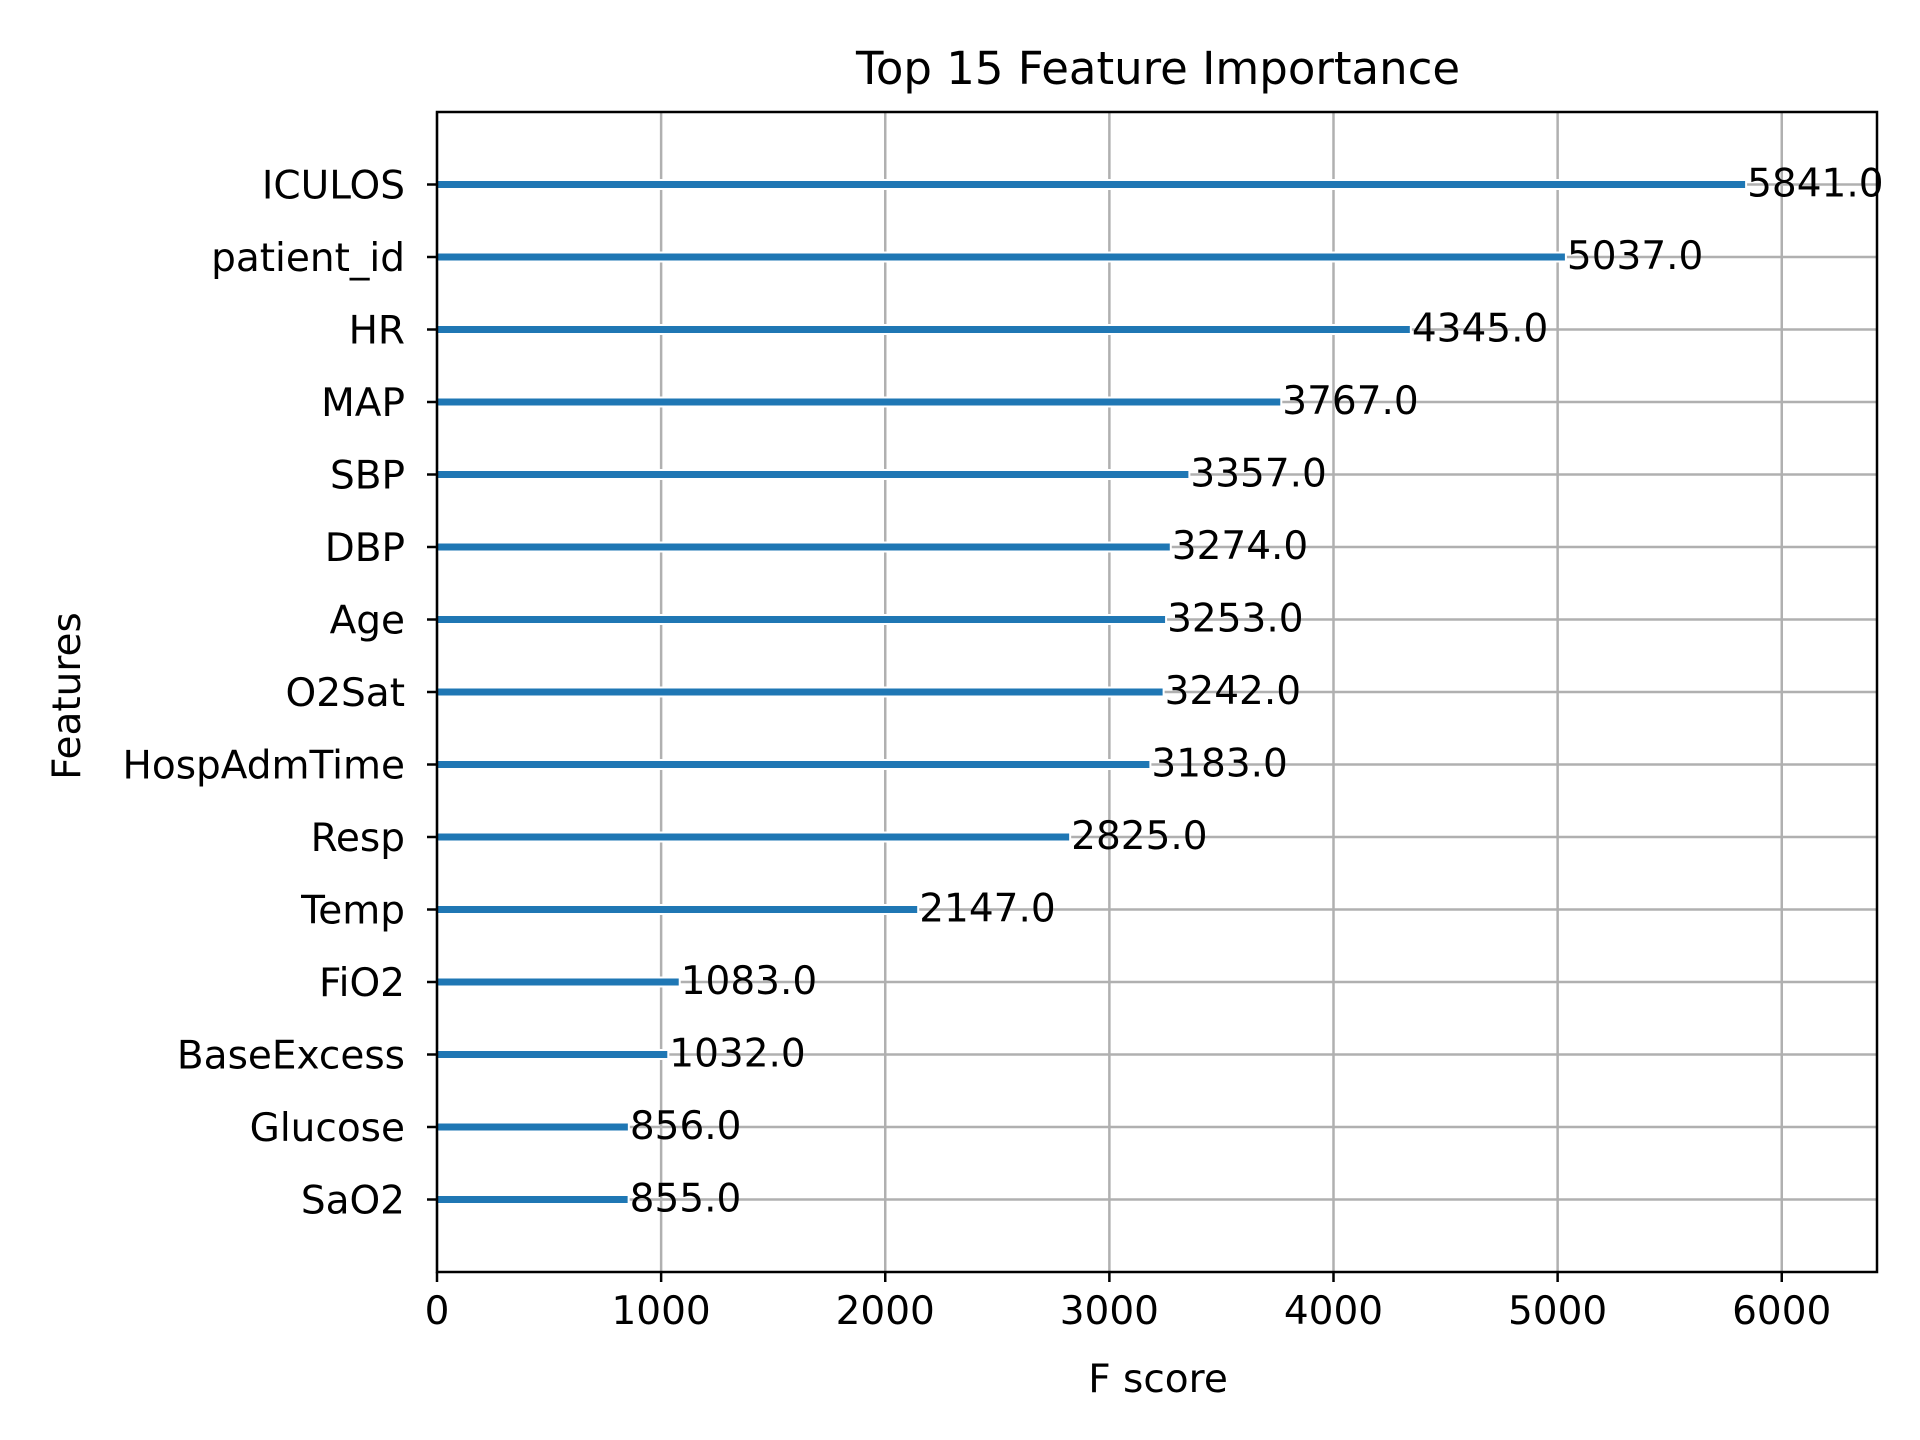  I want to click on data-label: 5841.0, so click(1815, 184).